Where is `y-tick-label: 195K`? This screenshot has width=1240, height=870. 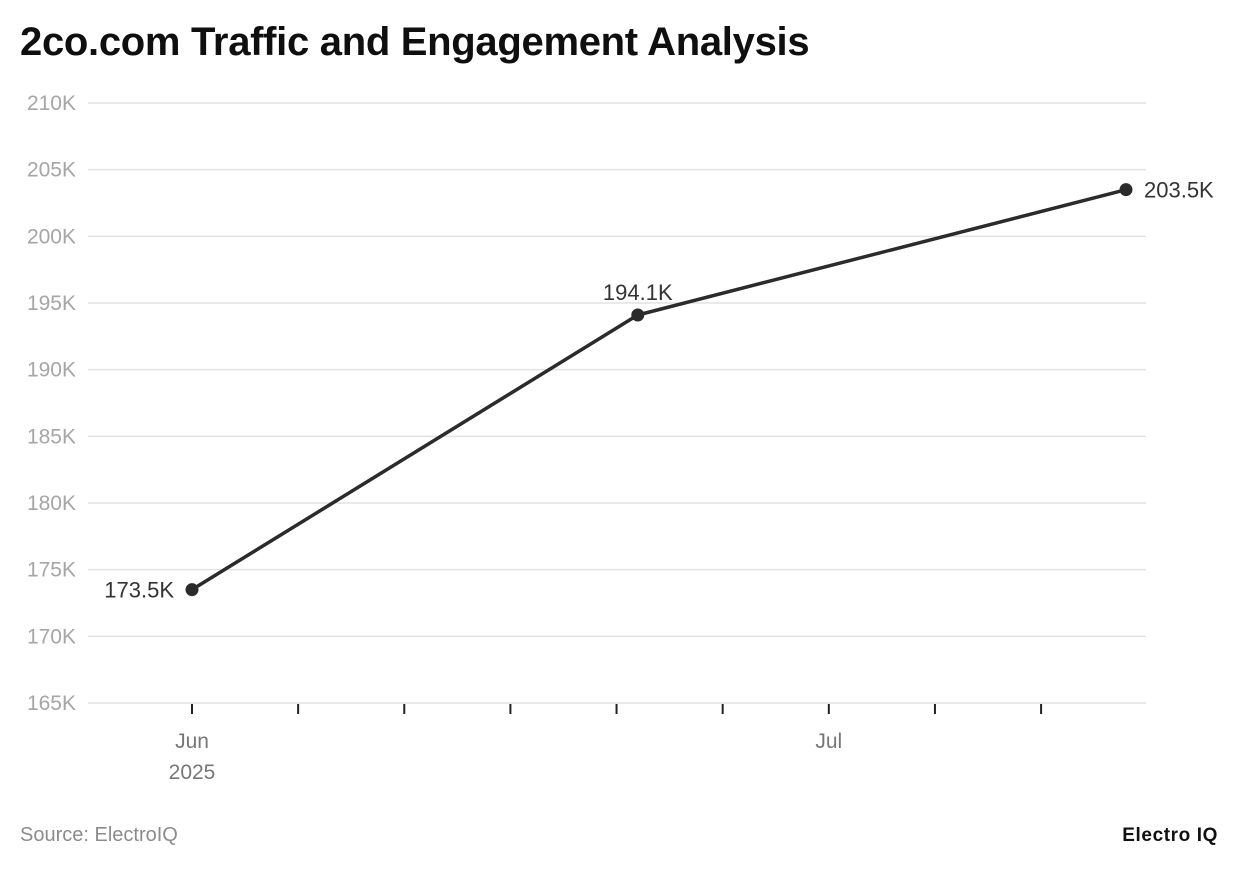 y-tick-label: 195K is located at coordinates (51, 303).